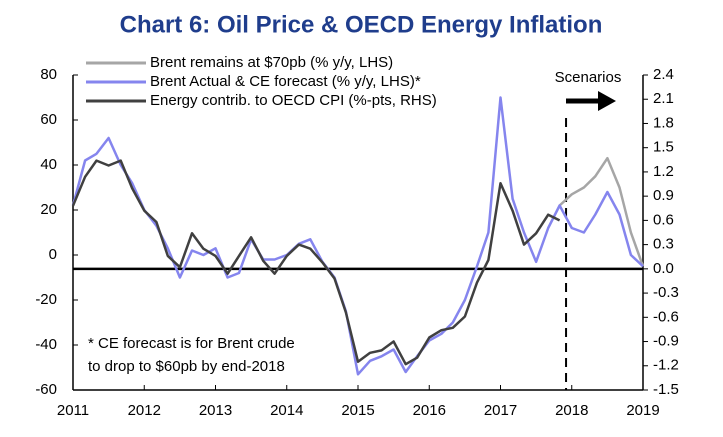  I want to click on y2-tick-label: -0.9, so click(666, 341).